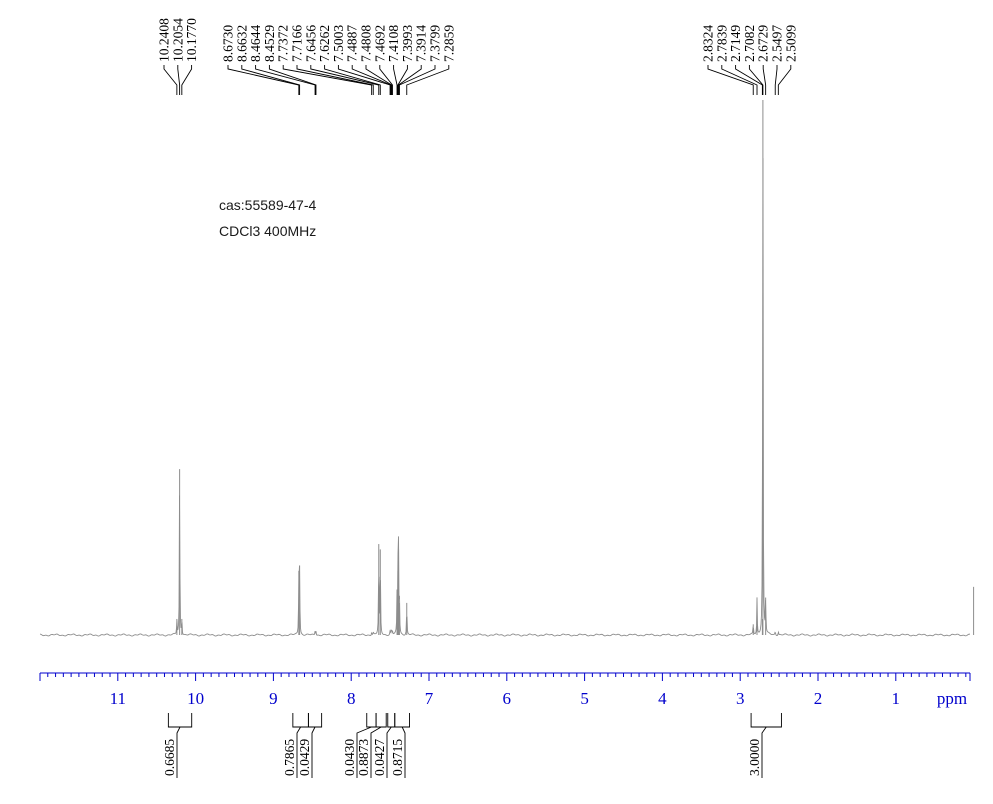 The width and height of the screenshot is (993, 804). What do you see at coordinates (338, 43) in the screenshot?
I see `peak-label: 7.5003` at bounding box center [338, 43].